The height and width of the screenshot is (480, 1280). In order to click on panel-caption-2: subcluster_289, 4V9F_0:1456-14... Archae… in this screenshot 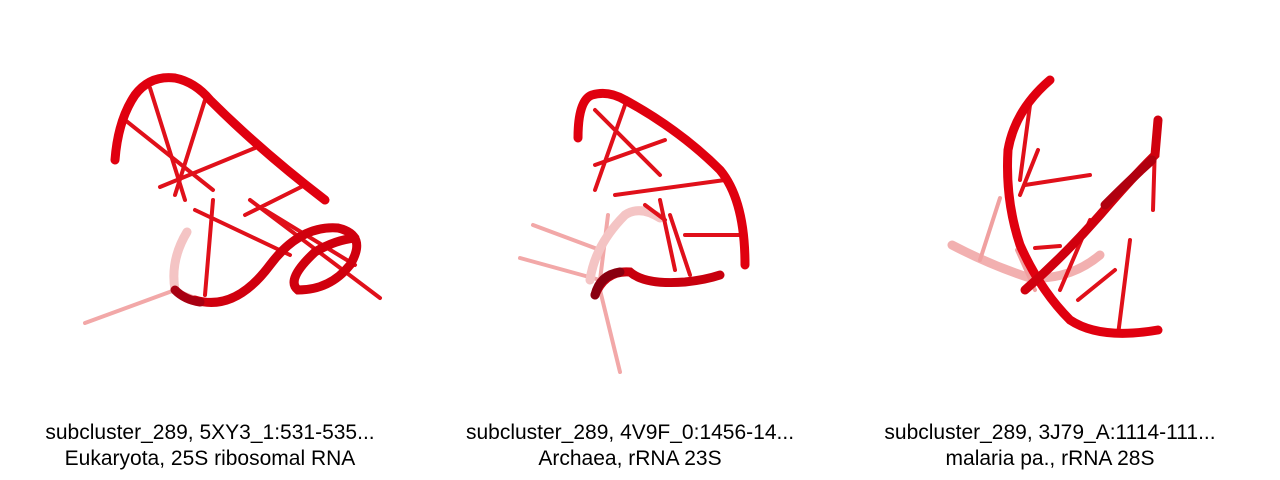, I will do `click(630, 446)`.